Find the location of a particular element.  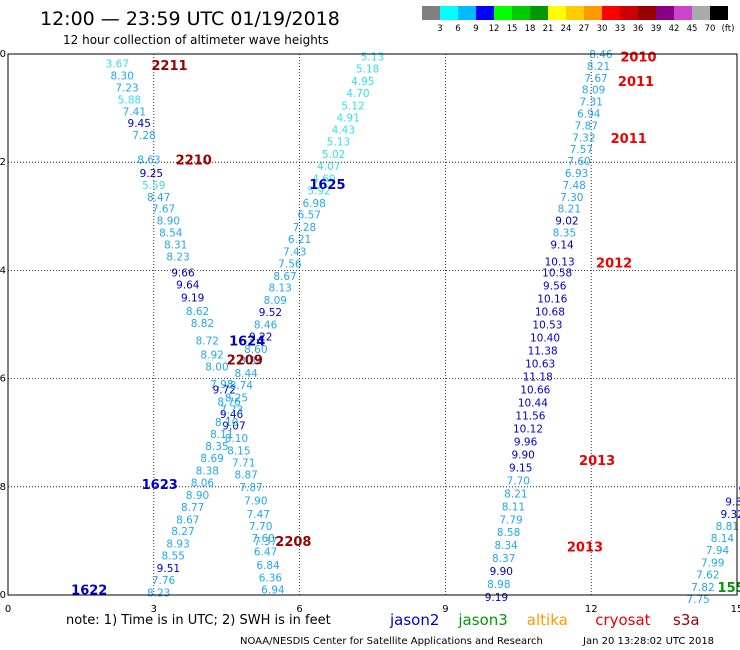

pass-label: 2011 is located at coordinates (629, 139).